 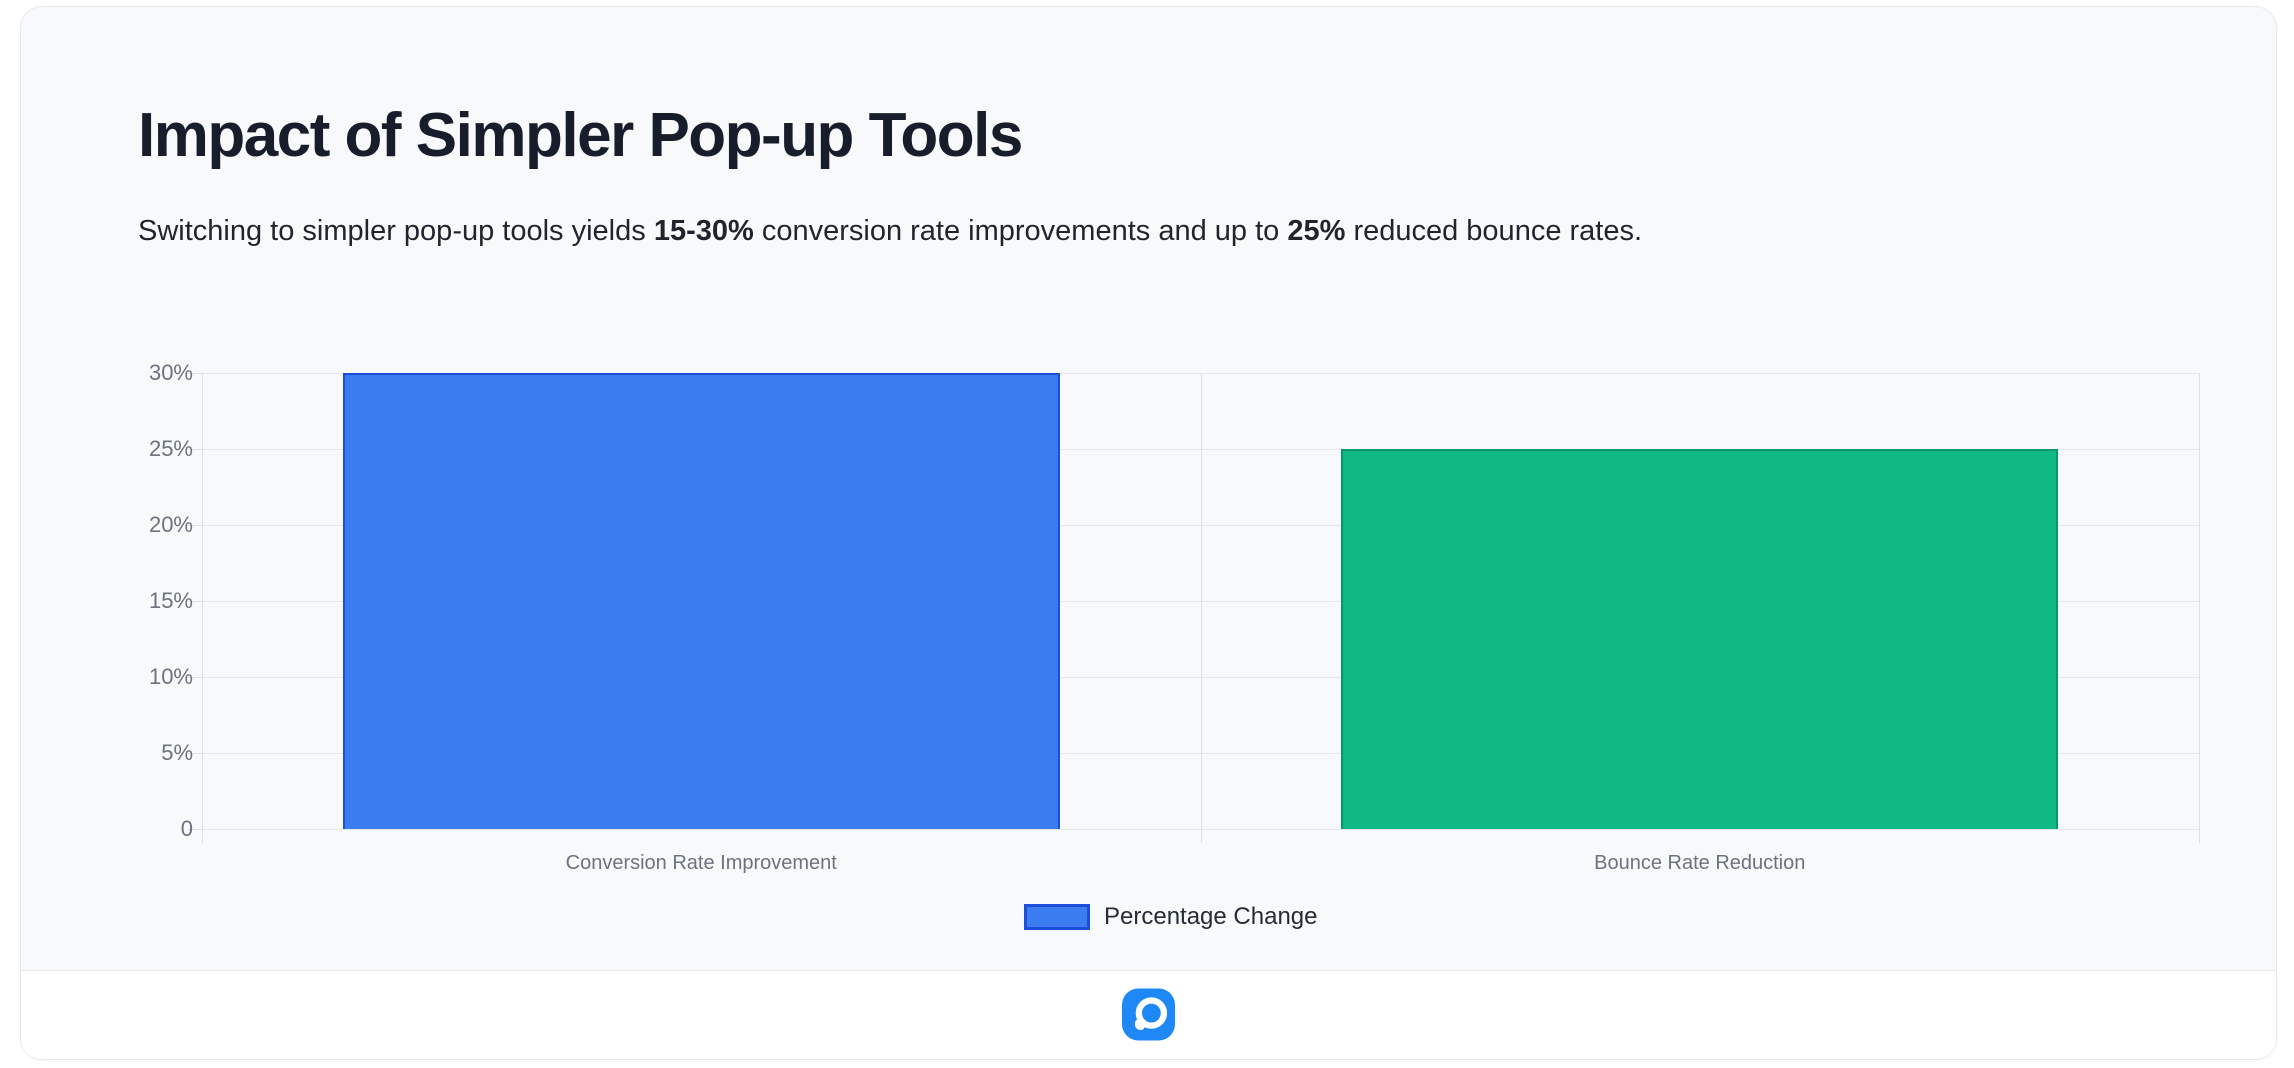 What do you see at coordinates (1211, 916) in the screenshot?
I see `legend-label: Percentage Change` at bounding box center [1211, 916].